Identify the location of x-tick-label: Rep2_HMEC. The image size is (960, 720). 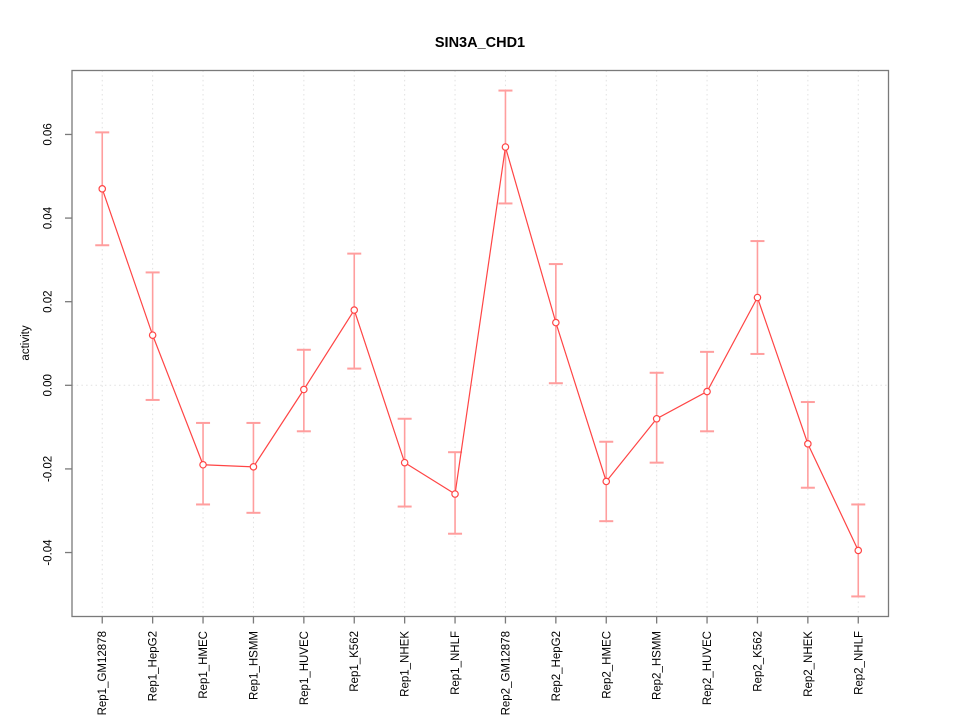
(607, 665).